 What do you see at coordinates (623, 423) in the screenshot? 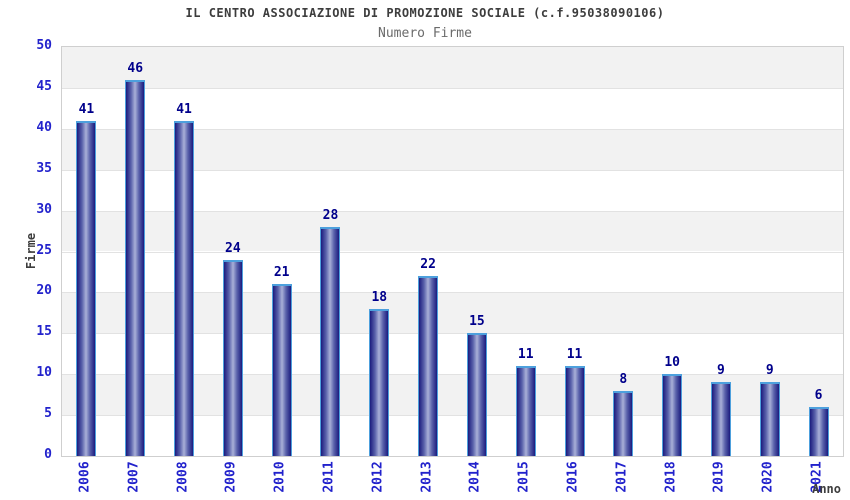
I see `bar-2017` at bounding box center [623, 423].